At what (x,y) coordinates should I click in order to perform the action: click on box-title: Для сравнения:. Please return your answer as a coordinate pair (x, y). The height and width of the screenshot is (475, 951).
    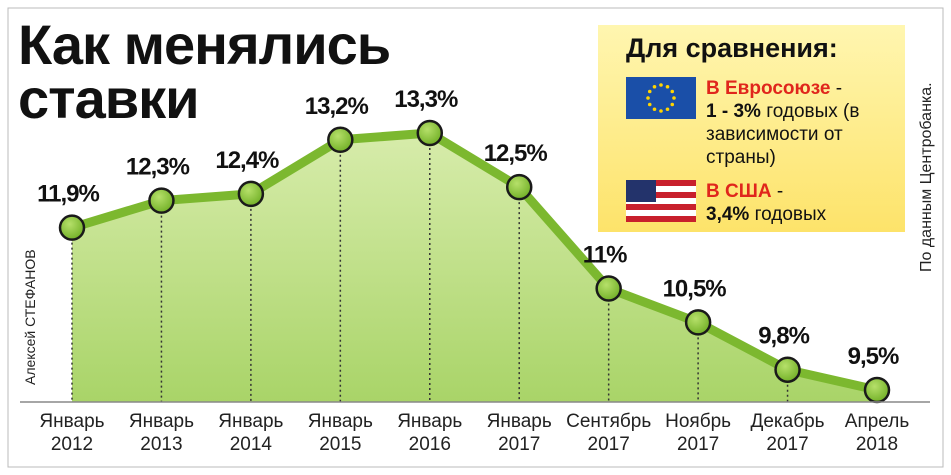
    Looking at the image, I should click on (732, 48).